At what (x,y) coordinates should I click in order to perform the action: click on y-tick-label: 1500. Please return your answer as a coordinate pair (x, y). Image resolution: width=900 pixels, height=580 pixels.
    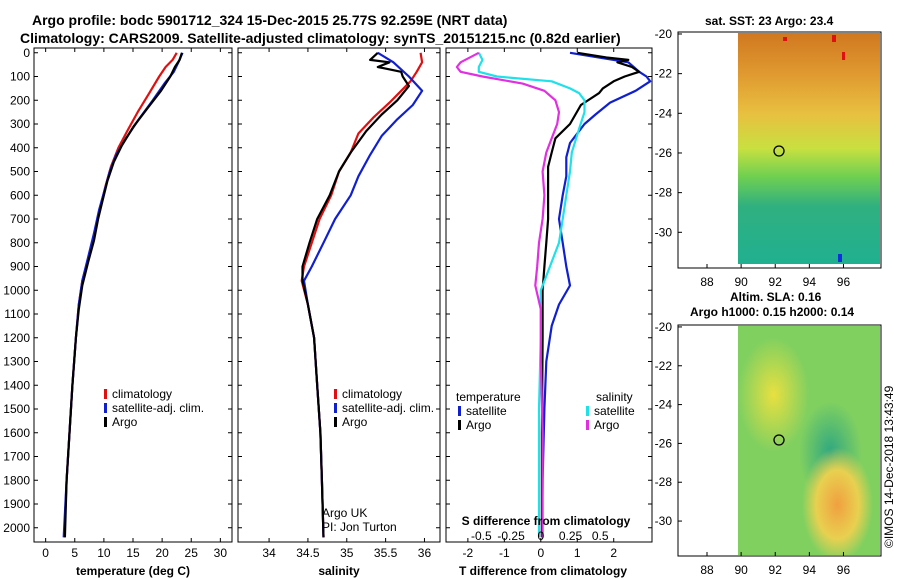
    Looking at the image, I should click on (16, 409).